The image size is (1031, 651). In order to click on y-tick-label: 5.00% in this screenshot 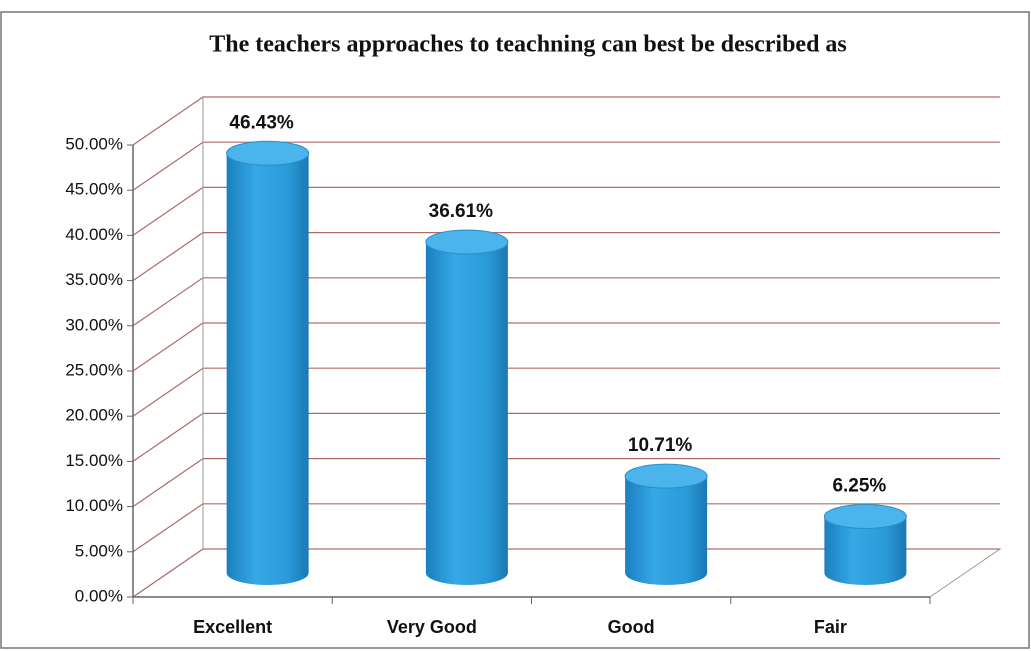, I will do `click(99, 550)`.